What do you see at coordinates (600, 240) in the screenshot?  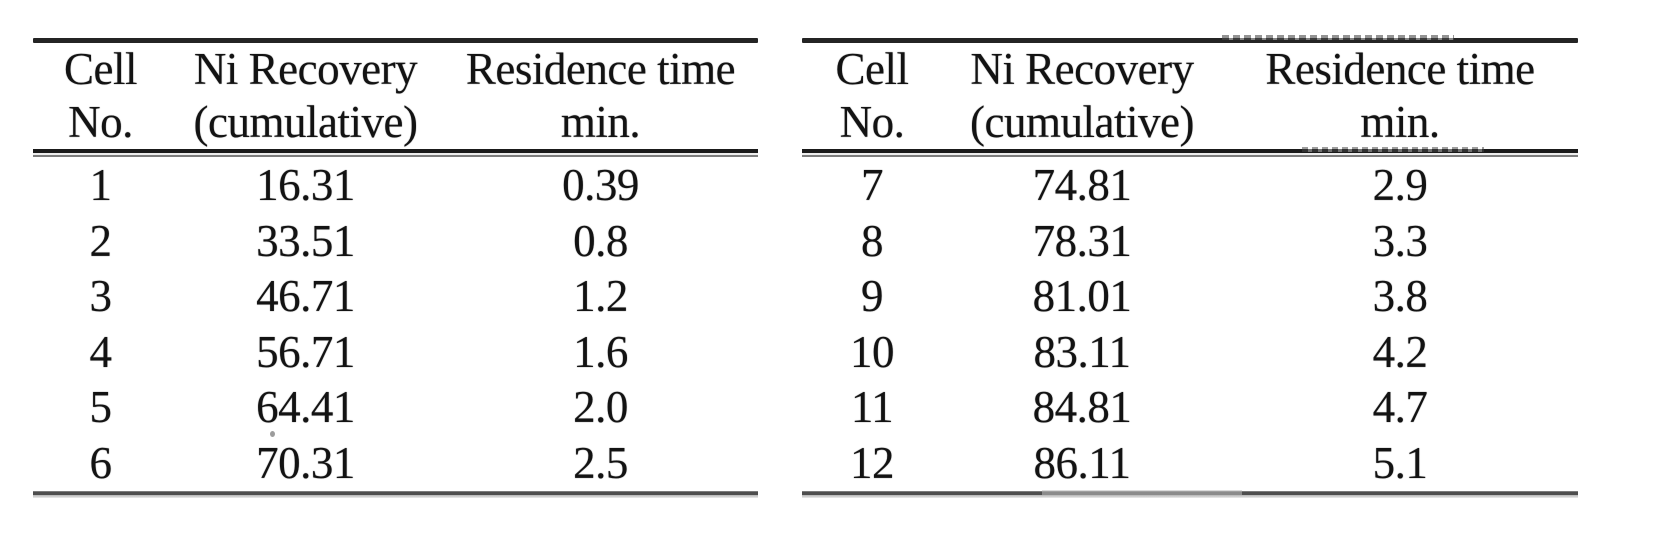 I see `residence-time-value: 0.8` at bounding box center [600, 240].